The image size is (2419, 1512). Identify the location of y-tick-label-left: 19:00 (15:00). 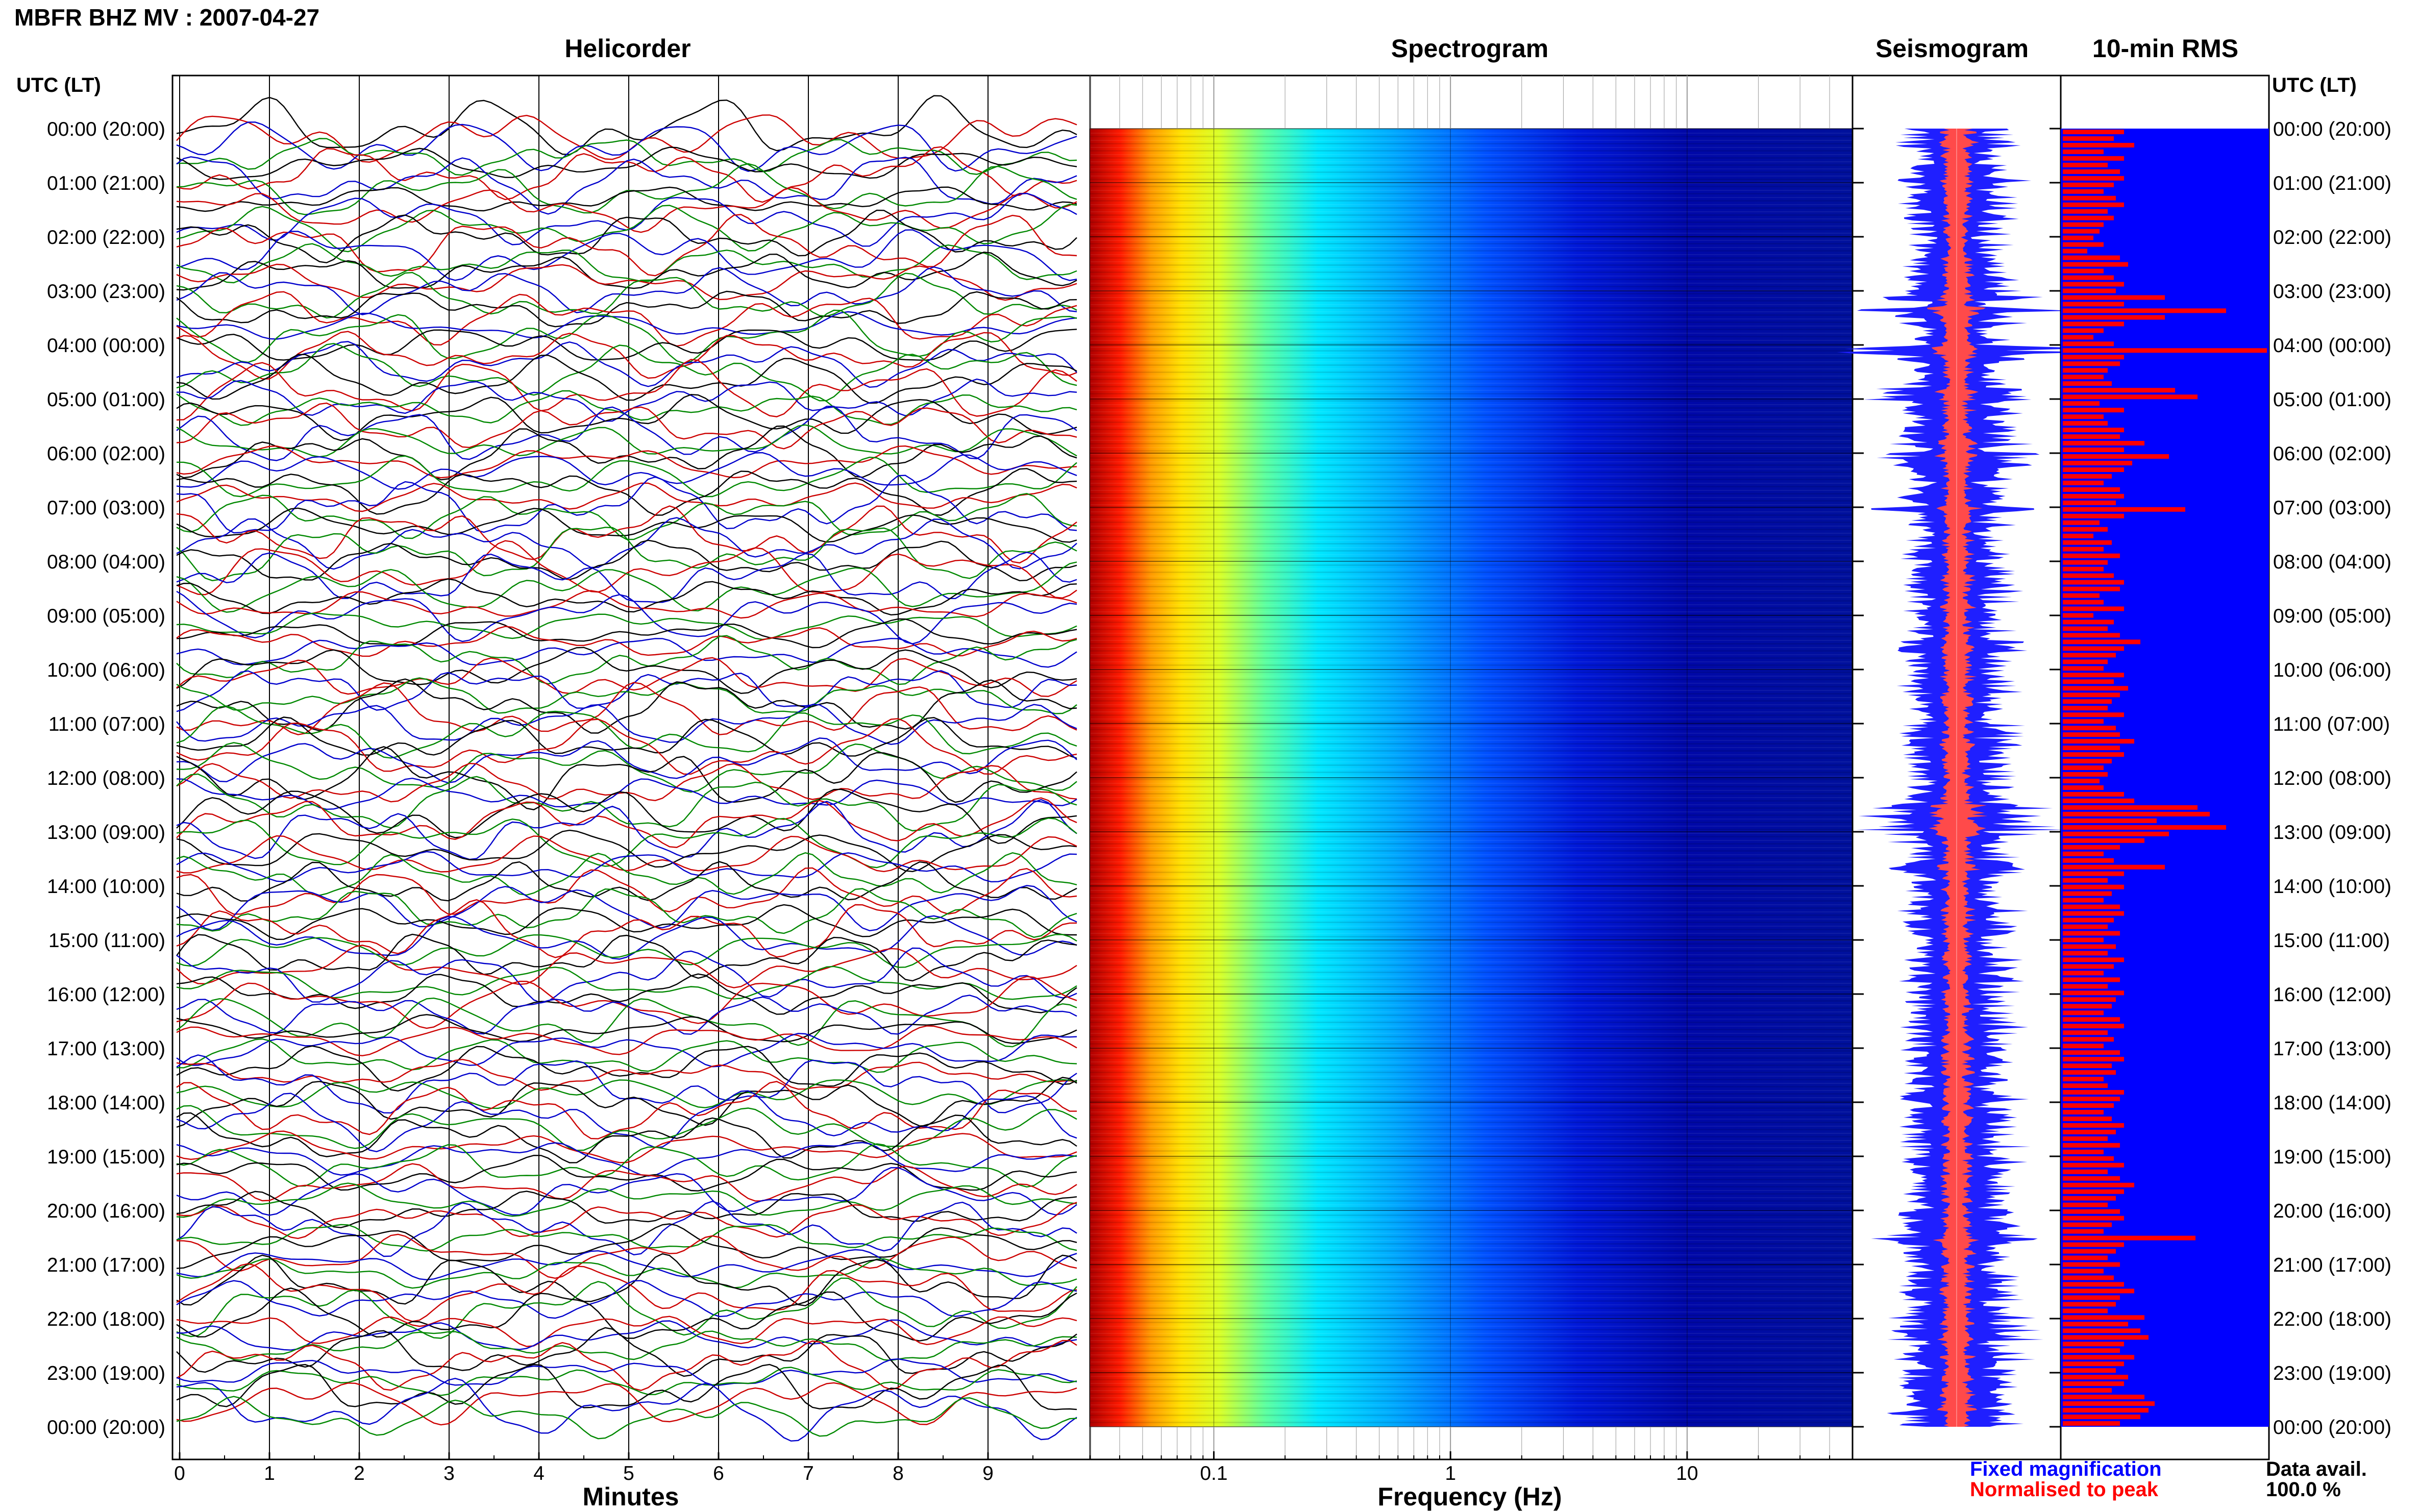
(106, 1157).